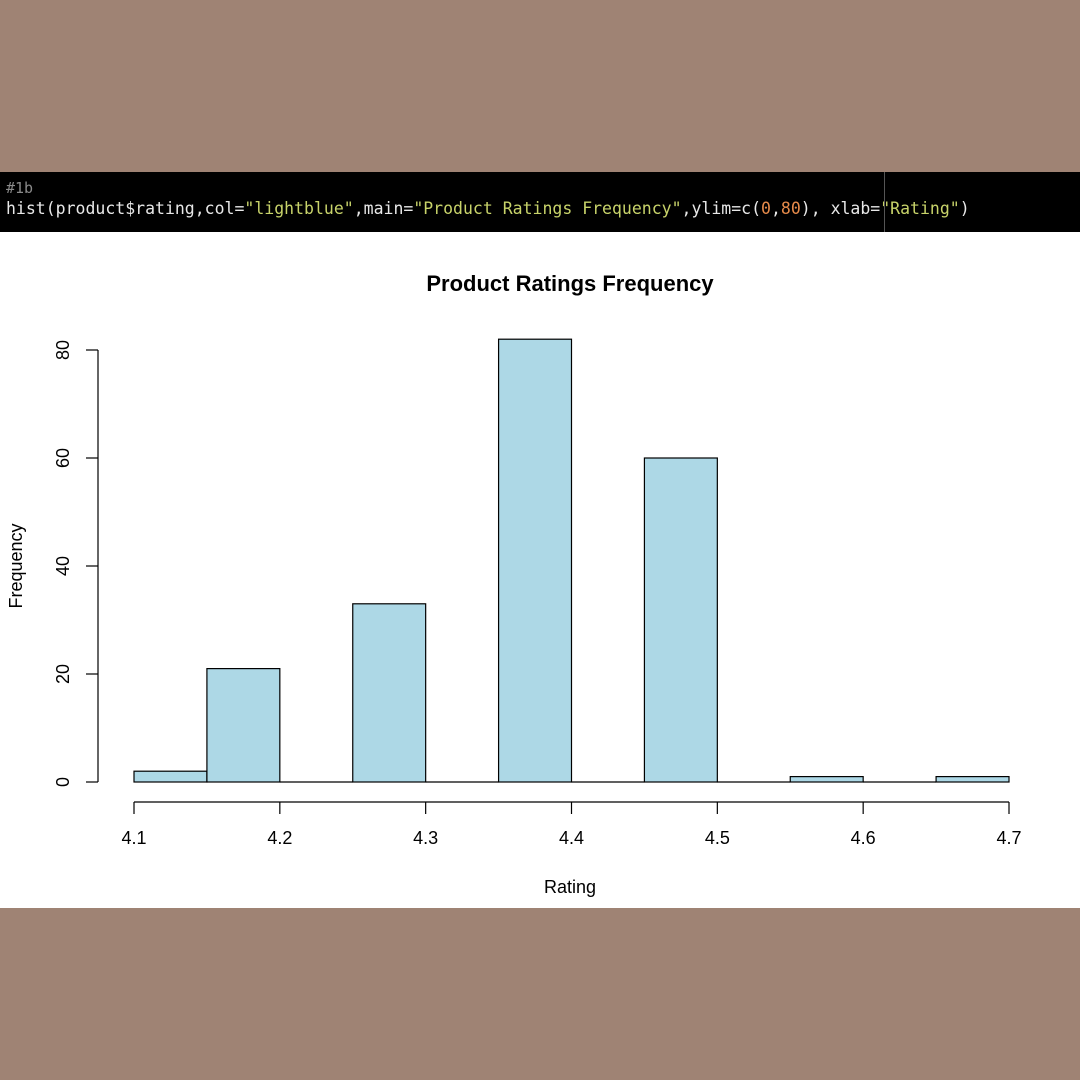 Image resolution: width=1080 pixels, height=1080 pixels. Describe the element at coordinates (279, 838) in the screenshot. I see `x-tick-label: 4.2` at that location.